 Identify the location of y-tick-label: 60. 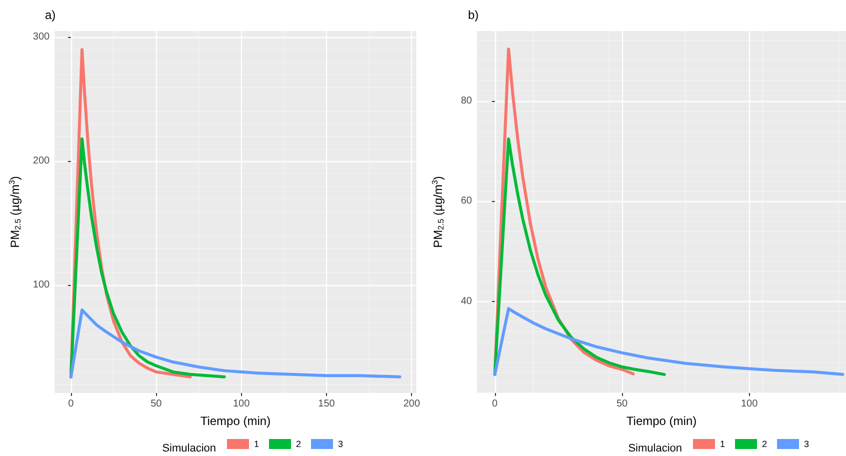
(466, 201).